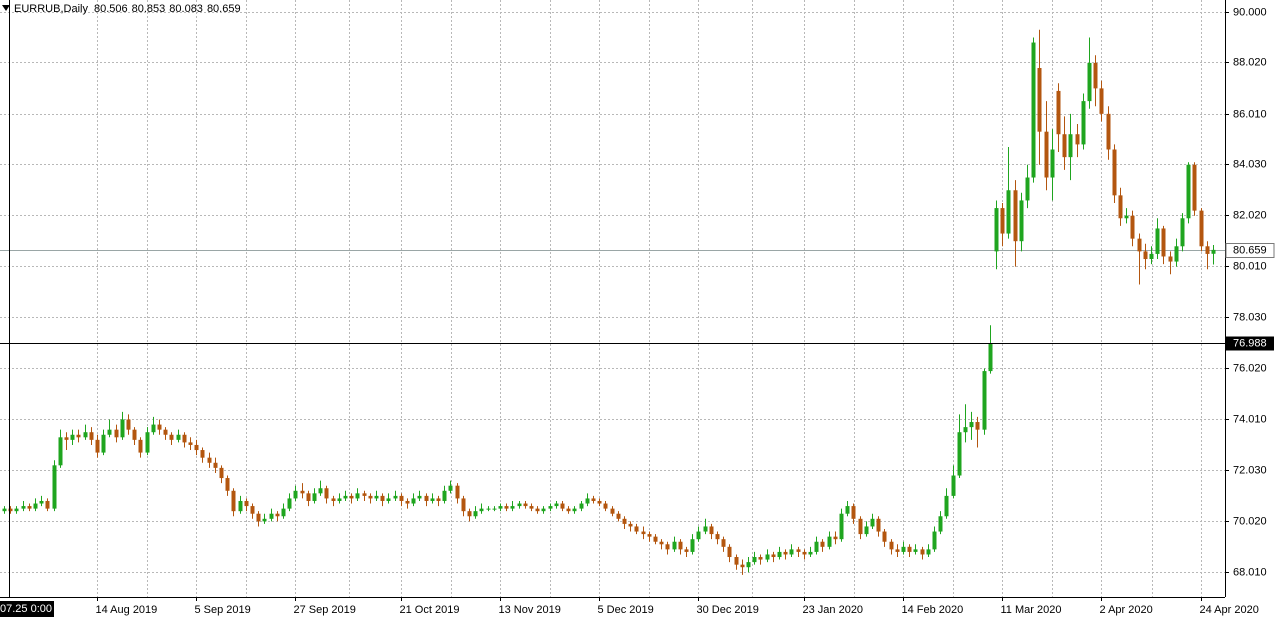 This screenshot has height=625, width=1280. What do you see at coordinates (933, 610) in the screenshot?
I see `x-tick-label: 14 Feb 2020` at bounding box center [933, 610].